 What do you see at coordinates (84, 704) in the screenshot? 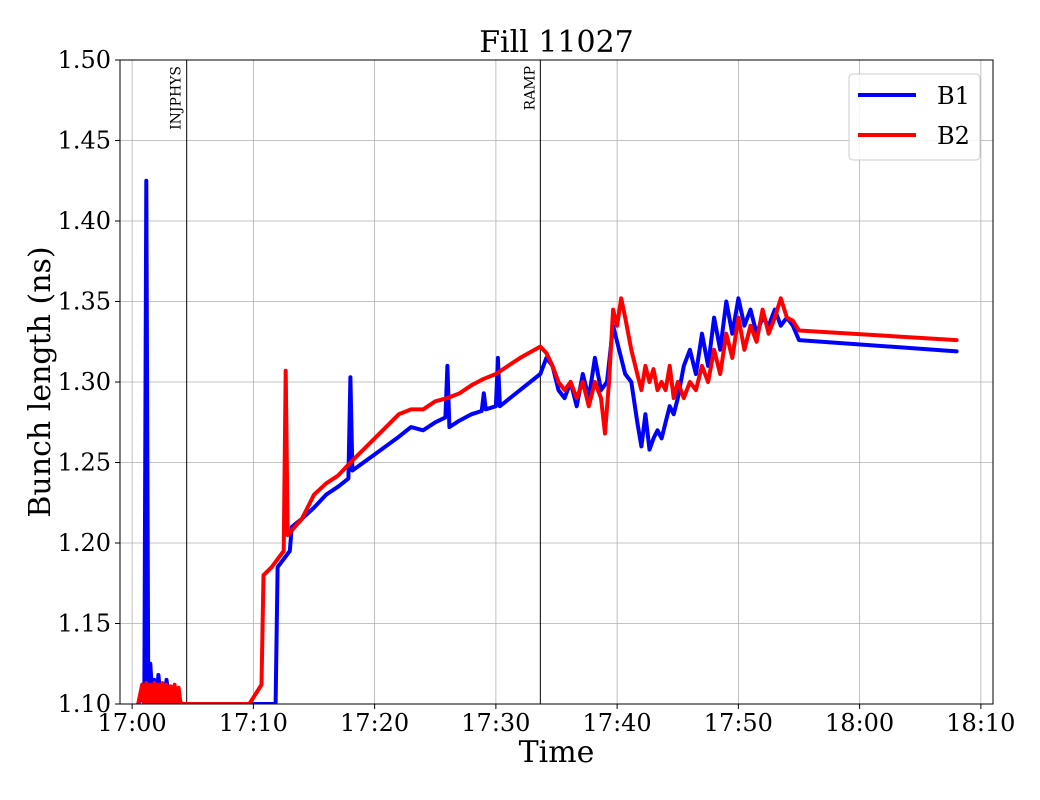
I see `y-tick-label: 1.10` at bounding box center [84, 704].